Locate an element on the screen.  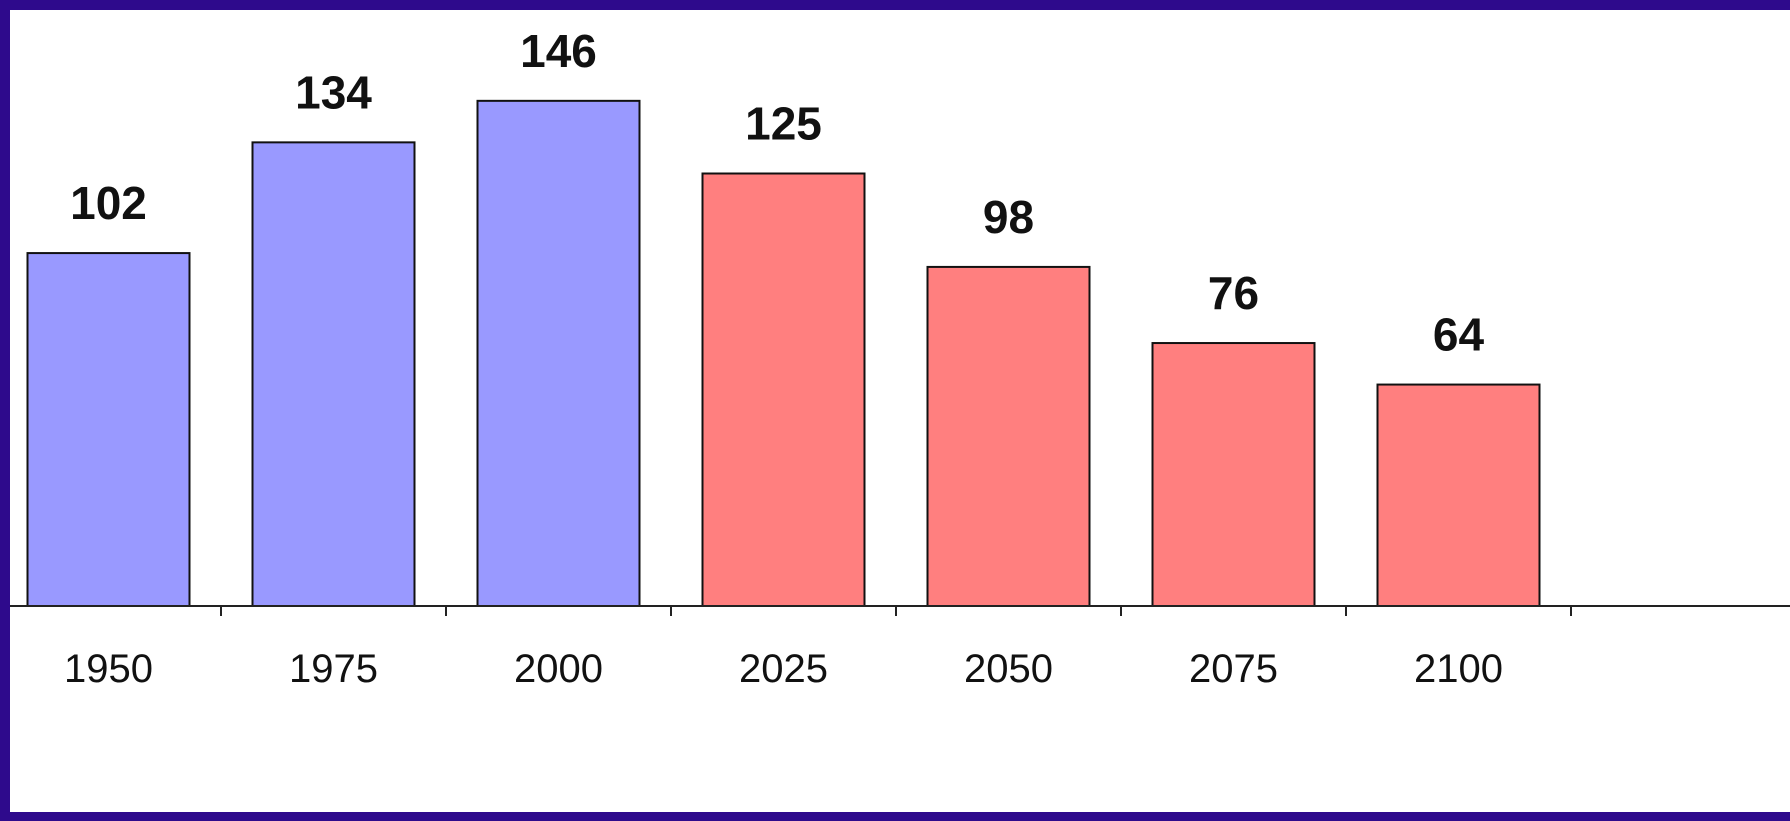
x-tick-label-2050: 2050 is located at coordinates (1008, 669).